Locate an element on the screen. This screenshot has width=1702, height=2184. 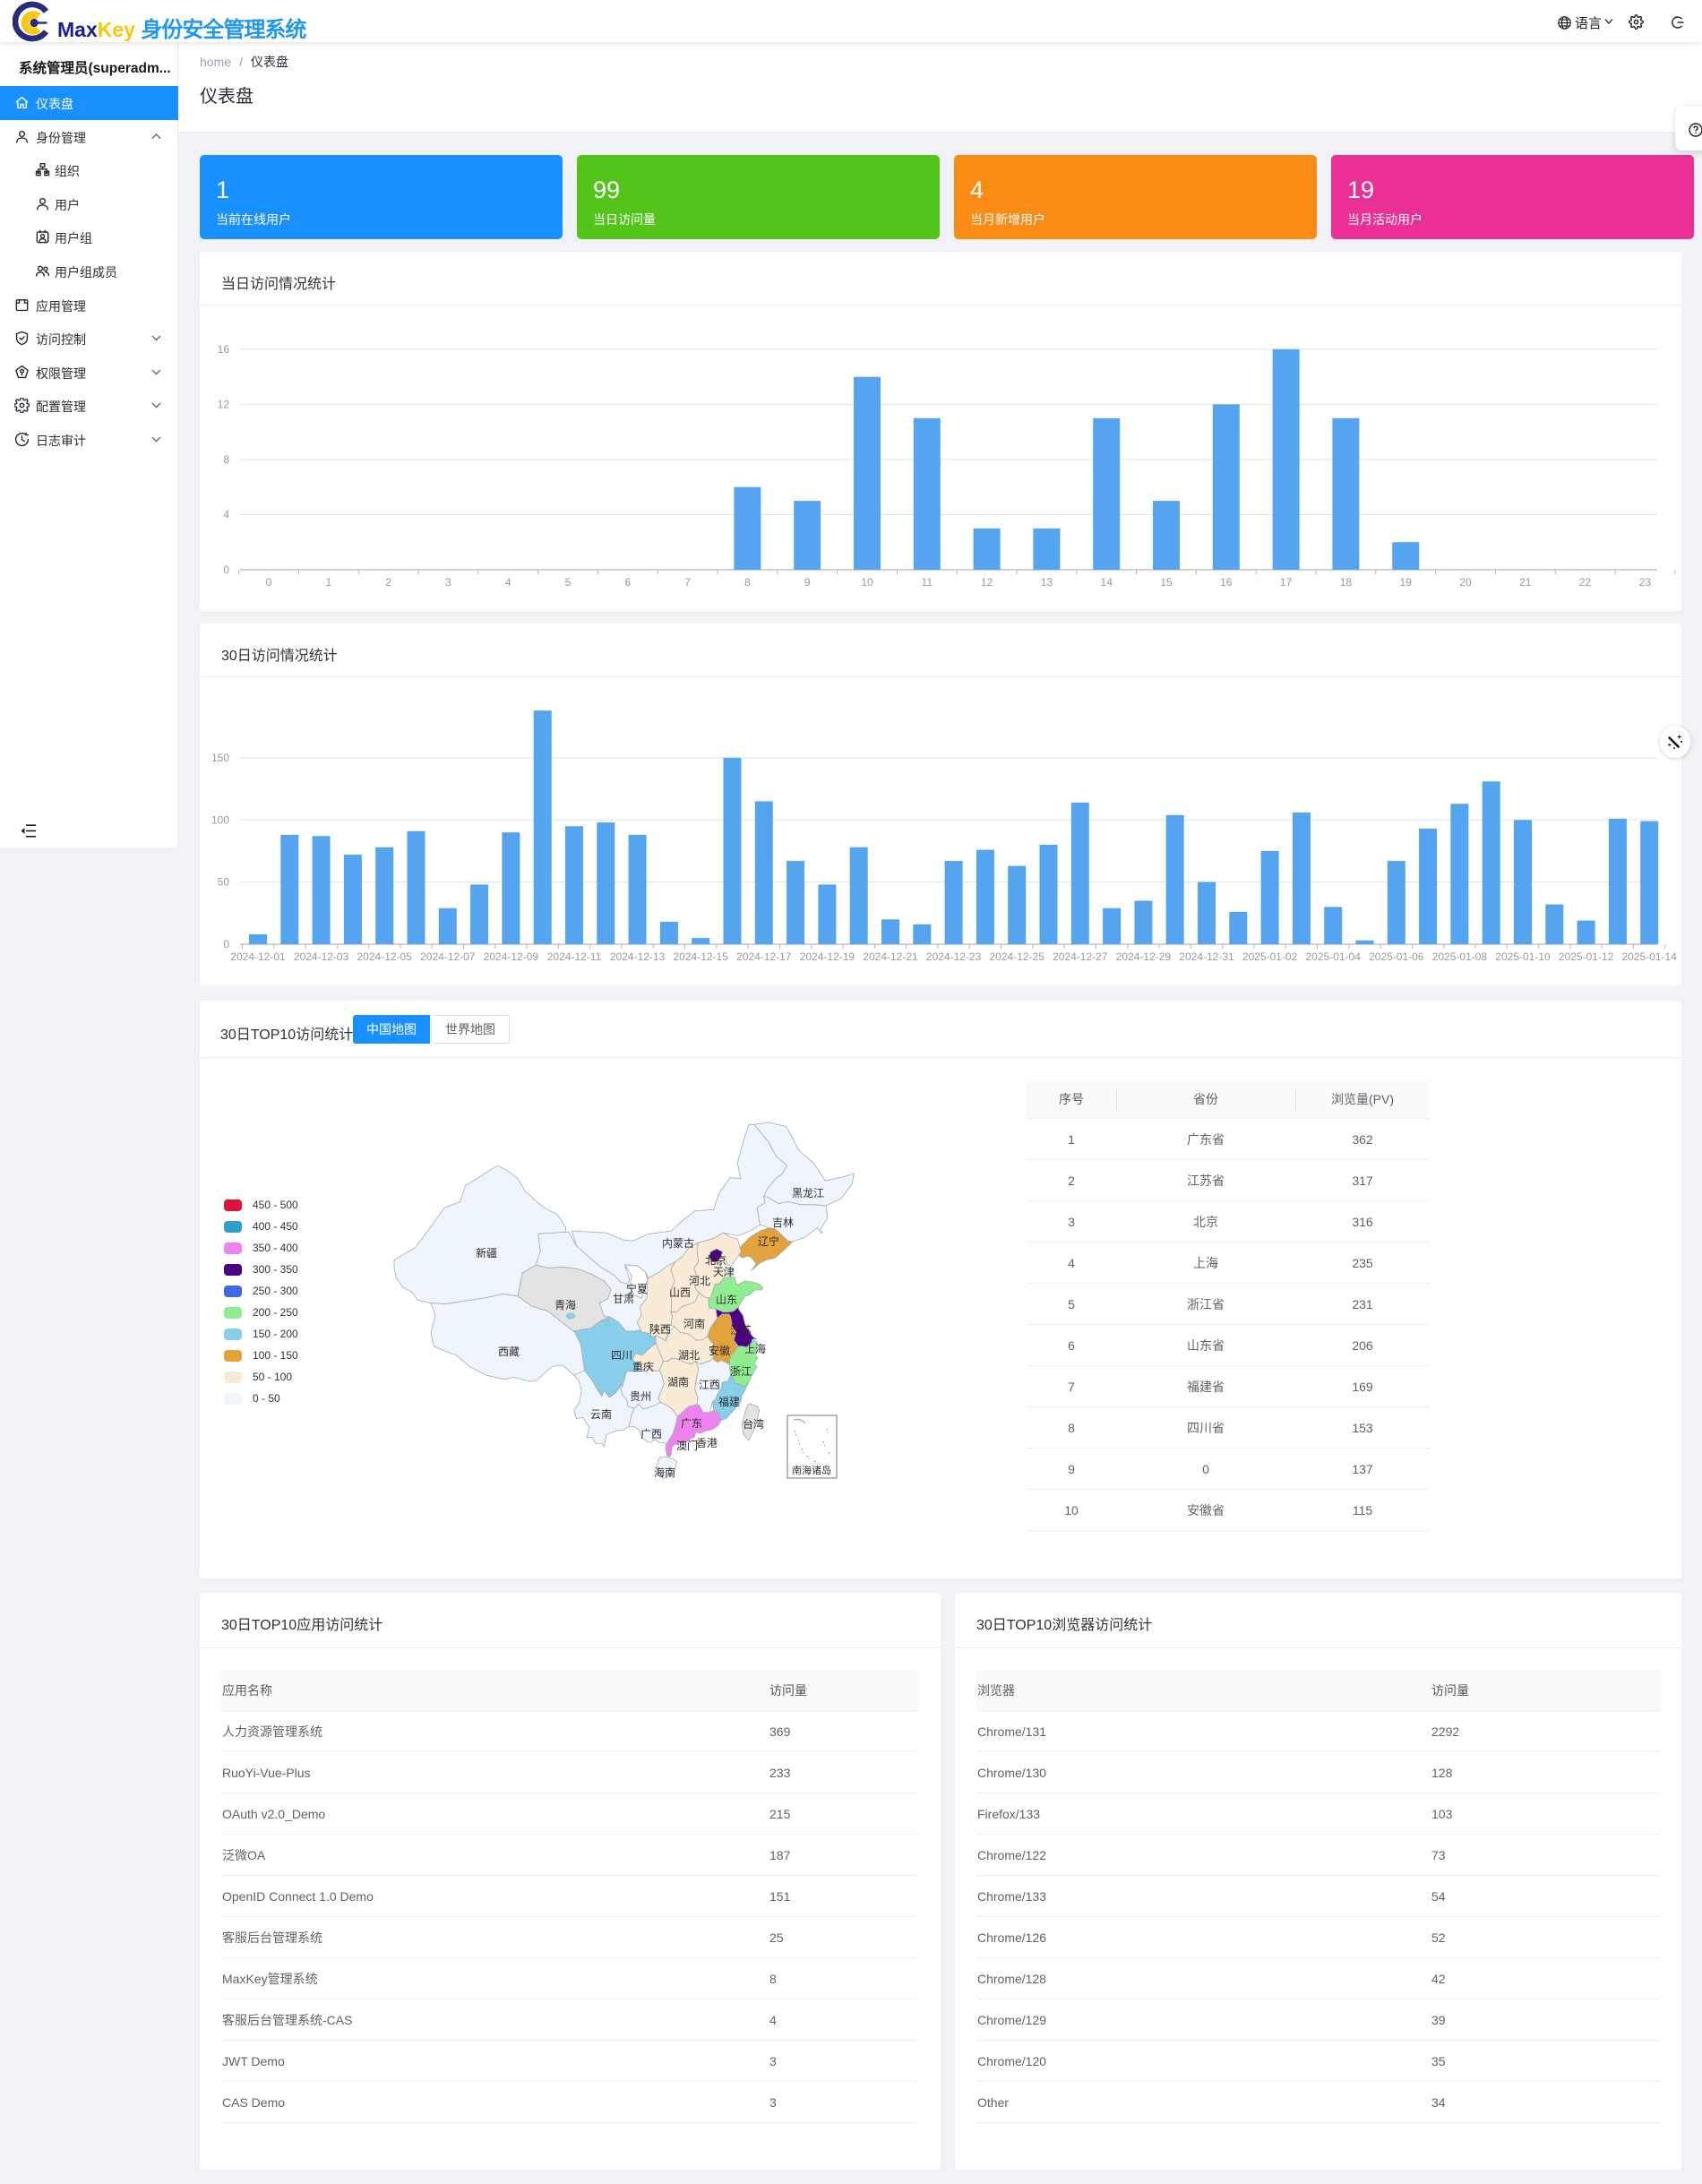
svg-text: 20 is located at coordinates (1466, 583).